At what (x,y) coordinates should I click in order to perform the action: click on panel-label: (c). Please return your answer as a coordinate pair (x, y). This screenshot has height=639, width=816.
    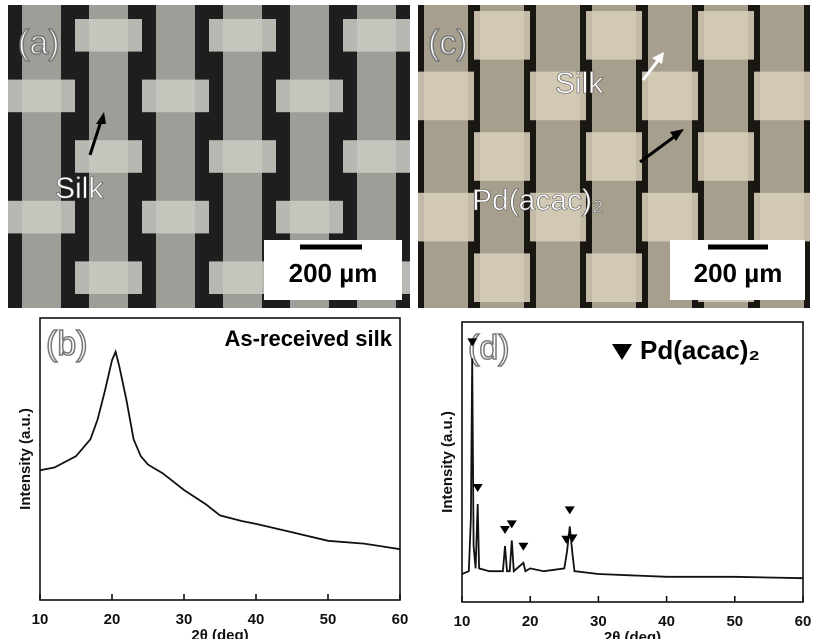
    Looking at the image, I should click on (448, 43).